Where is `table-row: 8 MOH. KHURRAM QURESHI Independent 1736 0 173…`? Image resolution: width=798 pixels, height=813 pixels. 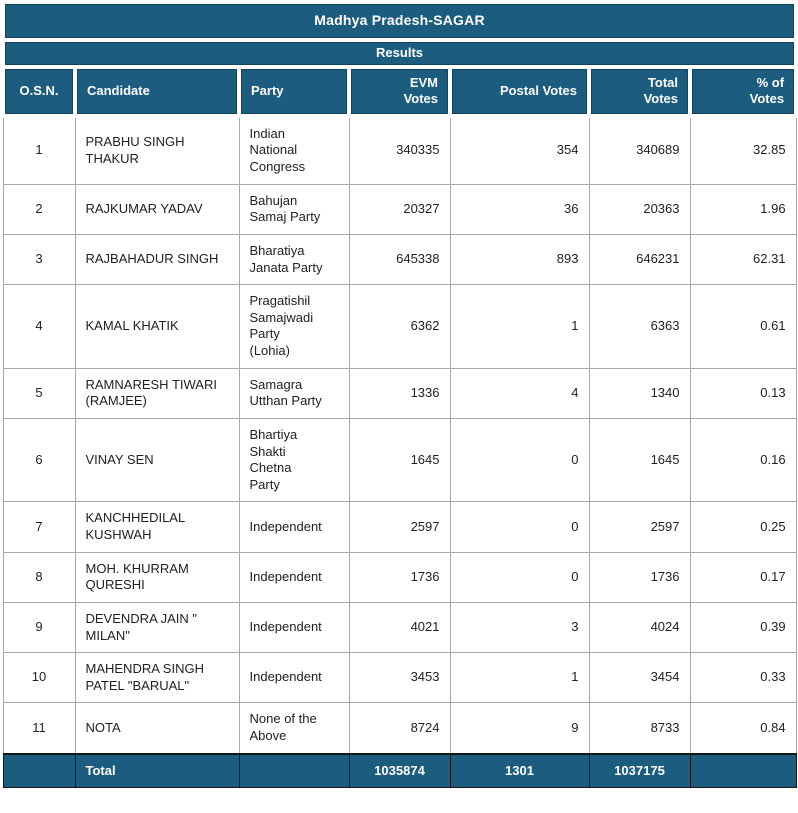 table-row: 8 MOH. KHURRAM QURESHI Independent 1736 0 173… is located at coordinates (399, 577).